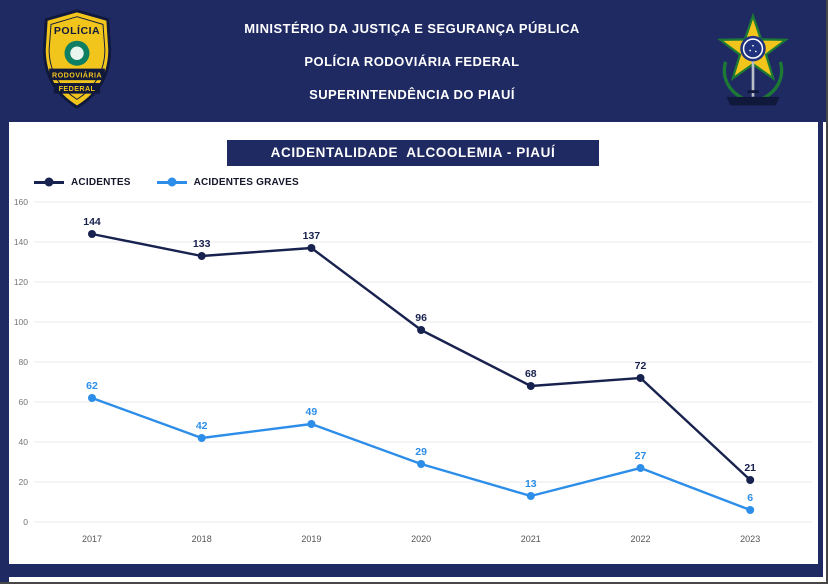 The image size is (828, 584). Describe the element at coordinates (92, 222) in the screenshot. I see `svg-text: 144` at that location.